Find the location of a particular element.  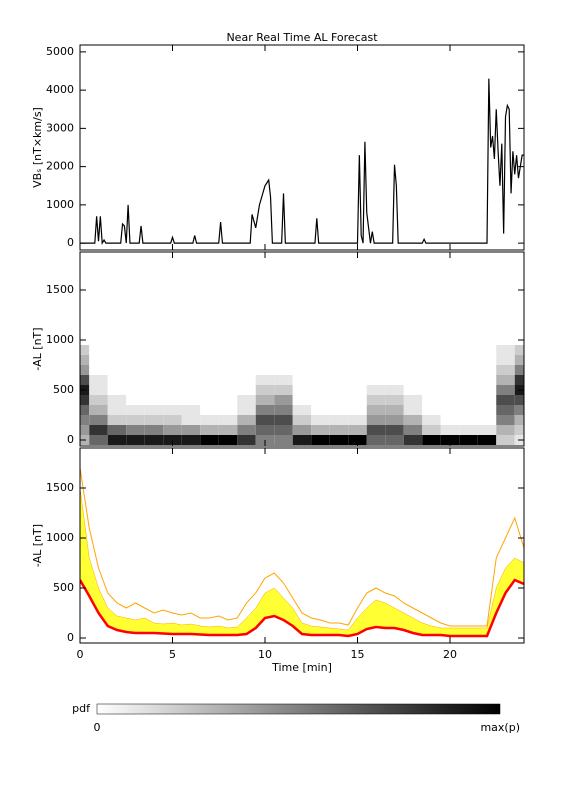

y-tick-label: 4000 is located at coordinates (60, 89).